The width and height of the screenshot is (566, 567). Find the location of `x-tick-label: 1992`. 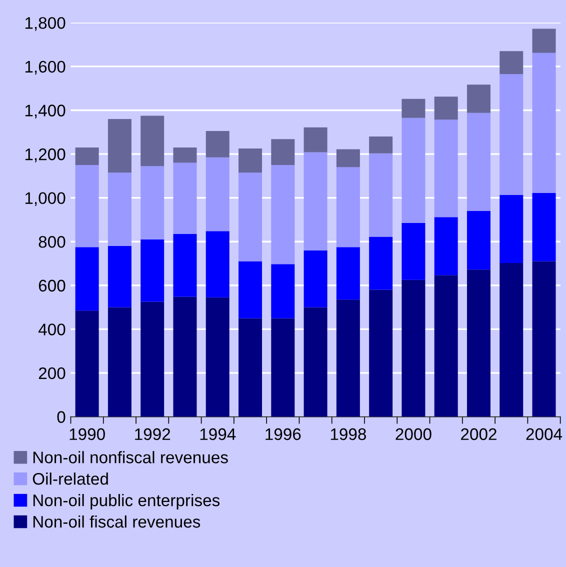

x-tick-label: 1992 is located at coordinates (152, 434).